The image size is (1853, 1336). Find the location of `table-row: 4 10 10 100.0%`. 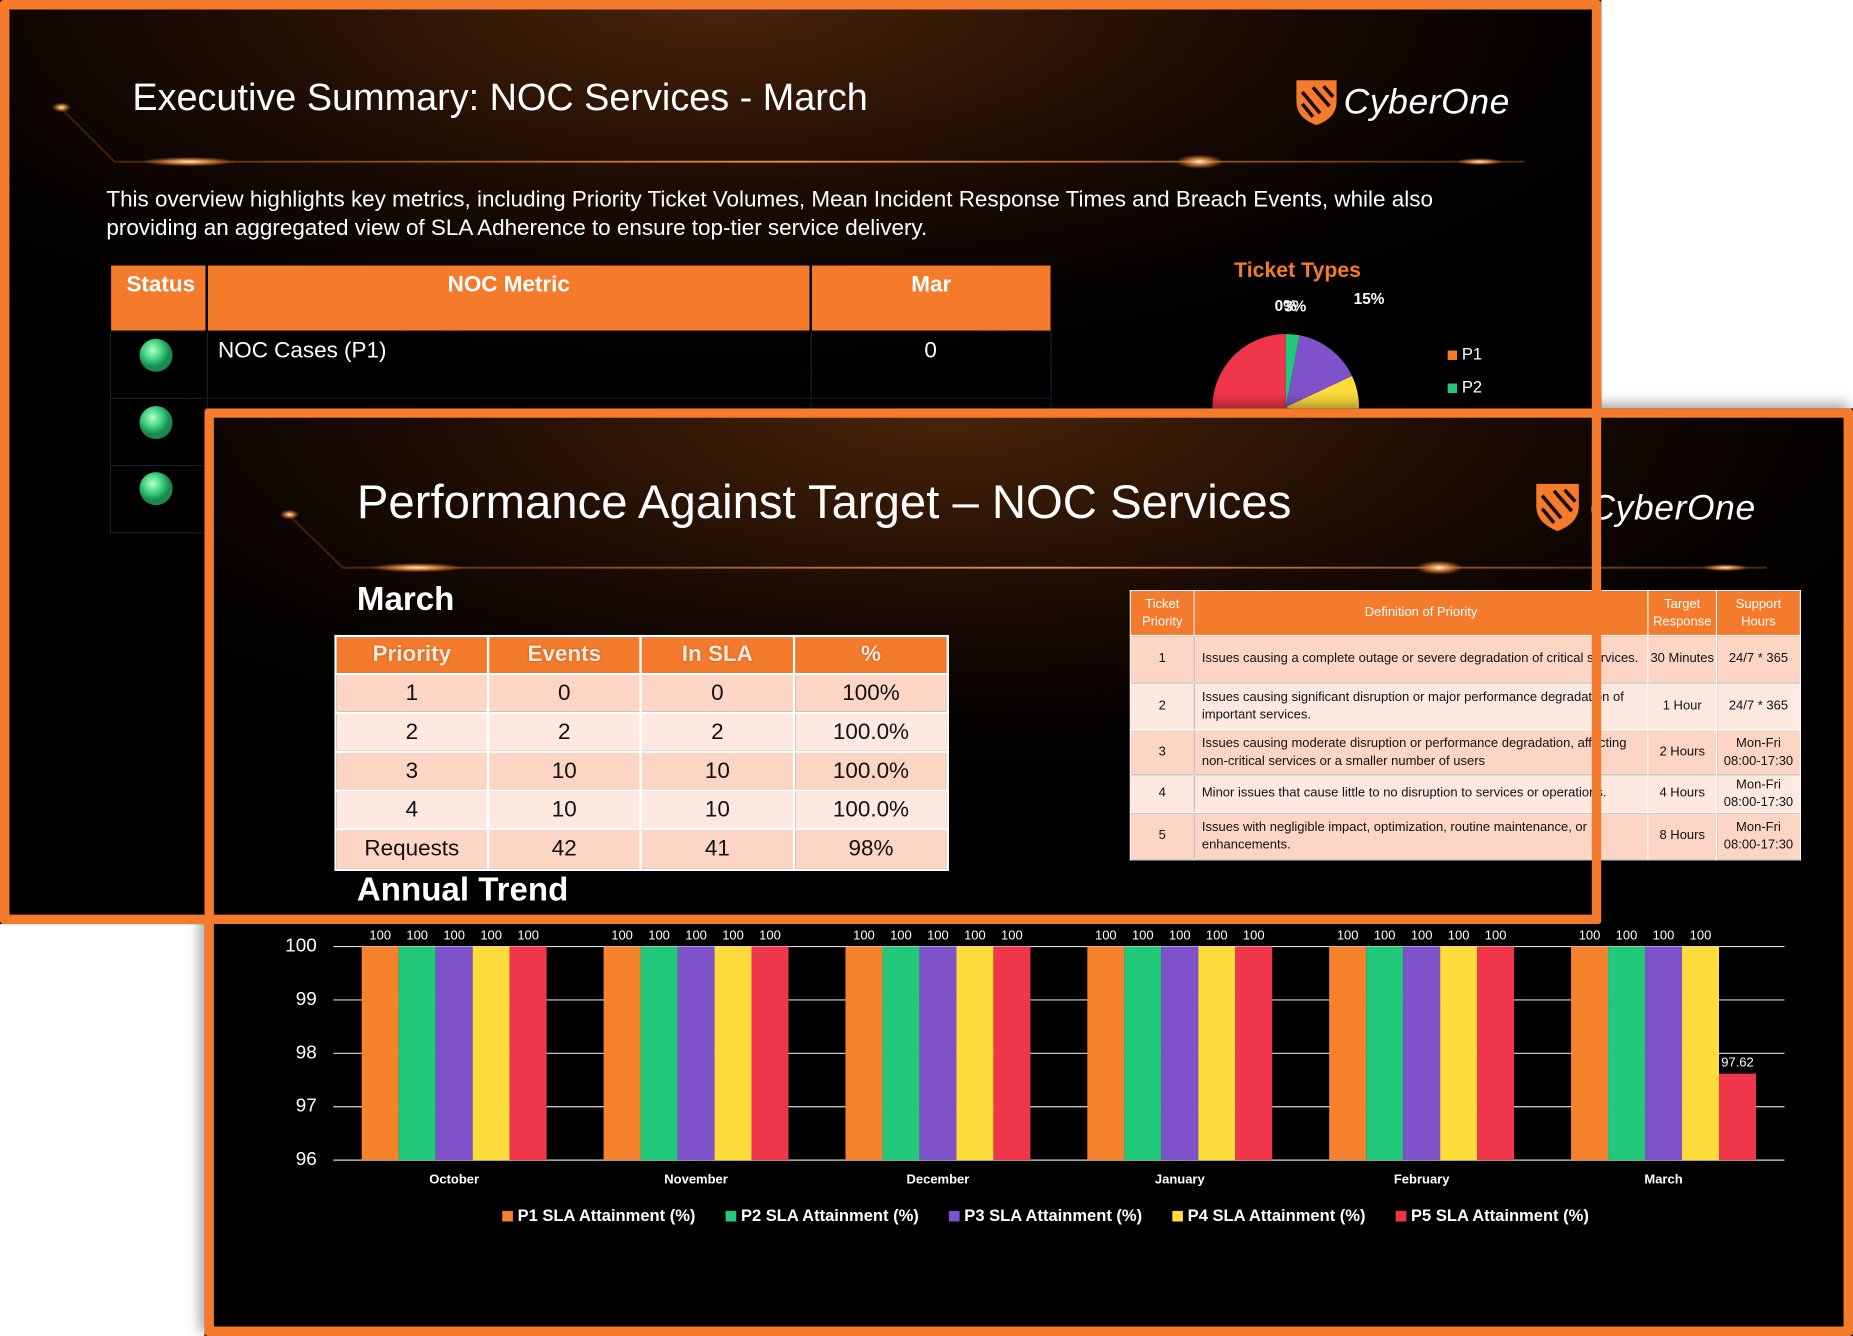

table-row: 4 10 10 100.0% is located at coordinates (641, 810).